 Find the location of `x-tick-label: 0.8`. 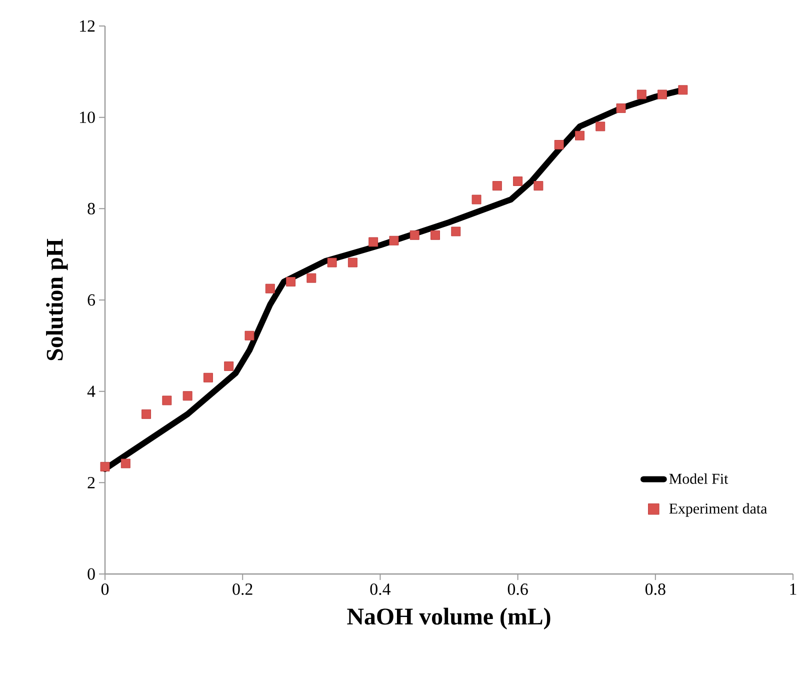

x-tick-label: 0.8 is located at coordinates (655, 589).